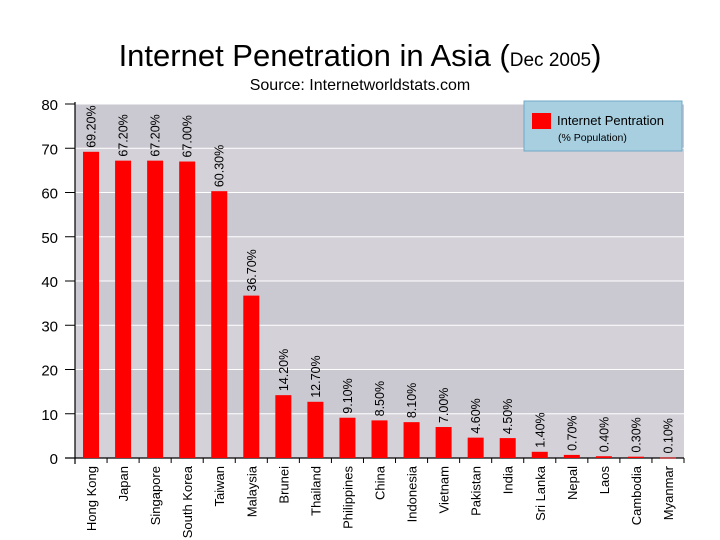  Describe the element at coordinates (380, 482) in the screenshot. I see `category-label: China` at that location.